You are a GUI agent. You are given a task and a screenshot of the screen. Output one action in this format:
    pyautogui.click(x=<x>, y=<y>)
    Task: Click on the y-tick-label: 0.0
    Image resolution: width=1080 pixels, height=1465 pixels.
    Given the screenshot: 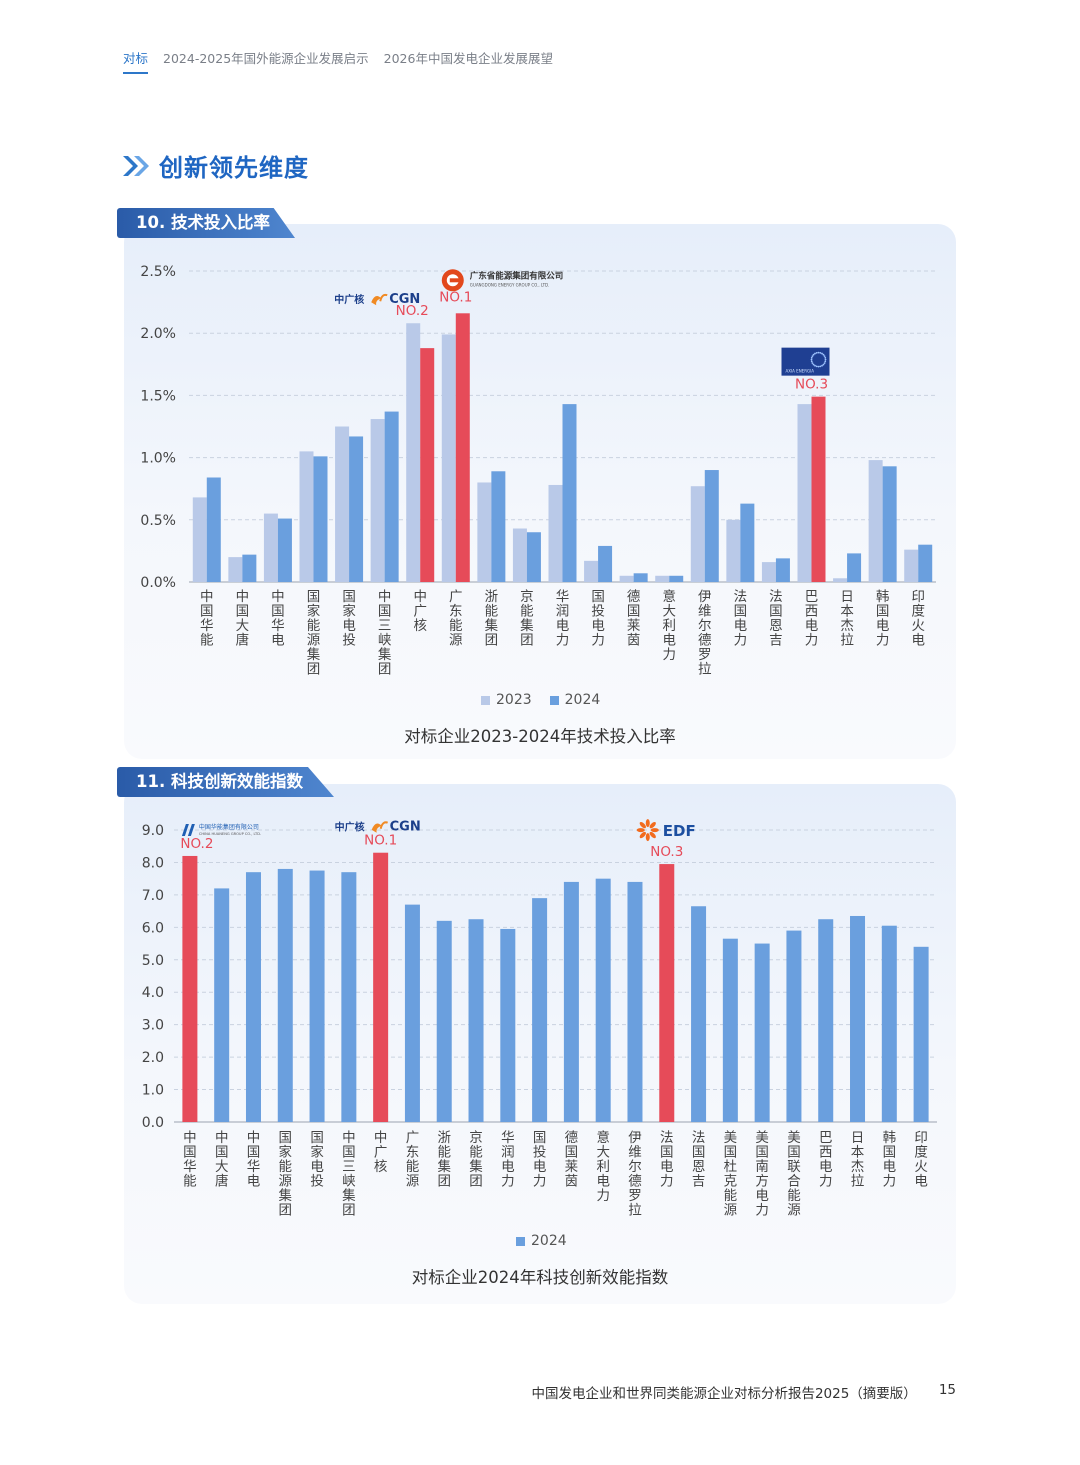 What is the action you would take?
    pyautogui.click(x=153, y=1123)
    